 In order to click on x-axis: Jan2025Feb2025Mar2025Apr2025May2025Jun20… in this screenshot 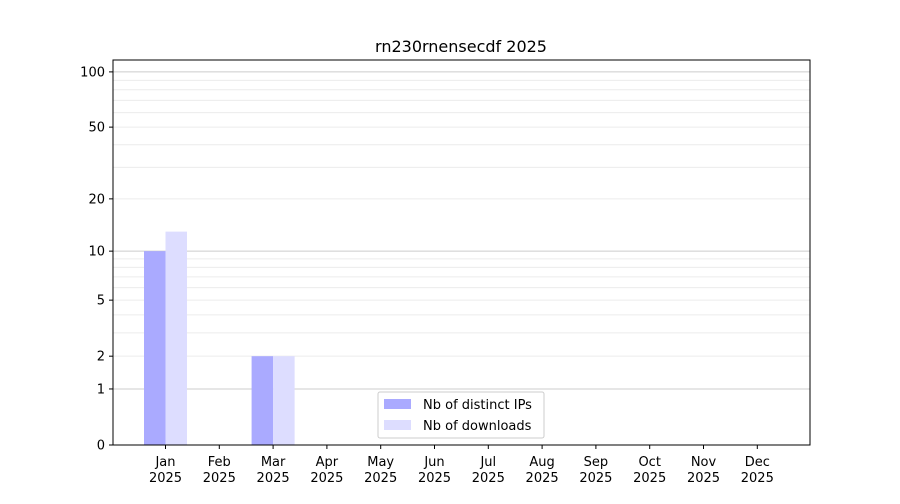, I will do `click(461, 465)`.